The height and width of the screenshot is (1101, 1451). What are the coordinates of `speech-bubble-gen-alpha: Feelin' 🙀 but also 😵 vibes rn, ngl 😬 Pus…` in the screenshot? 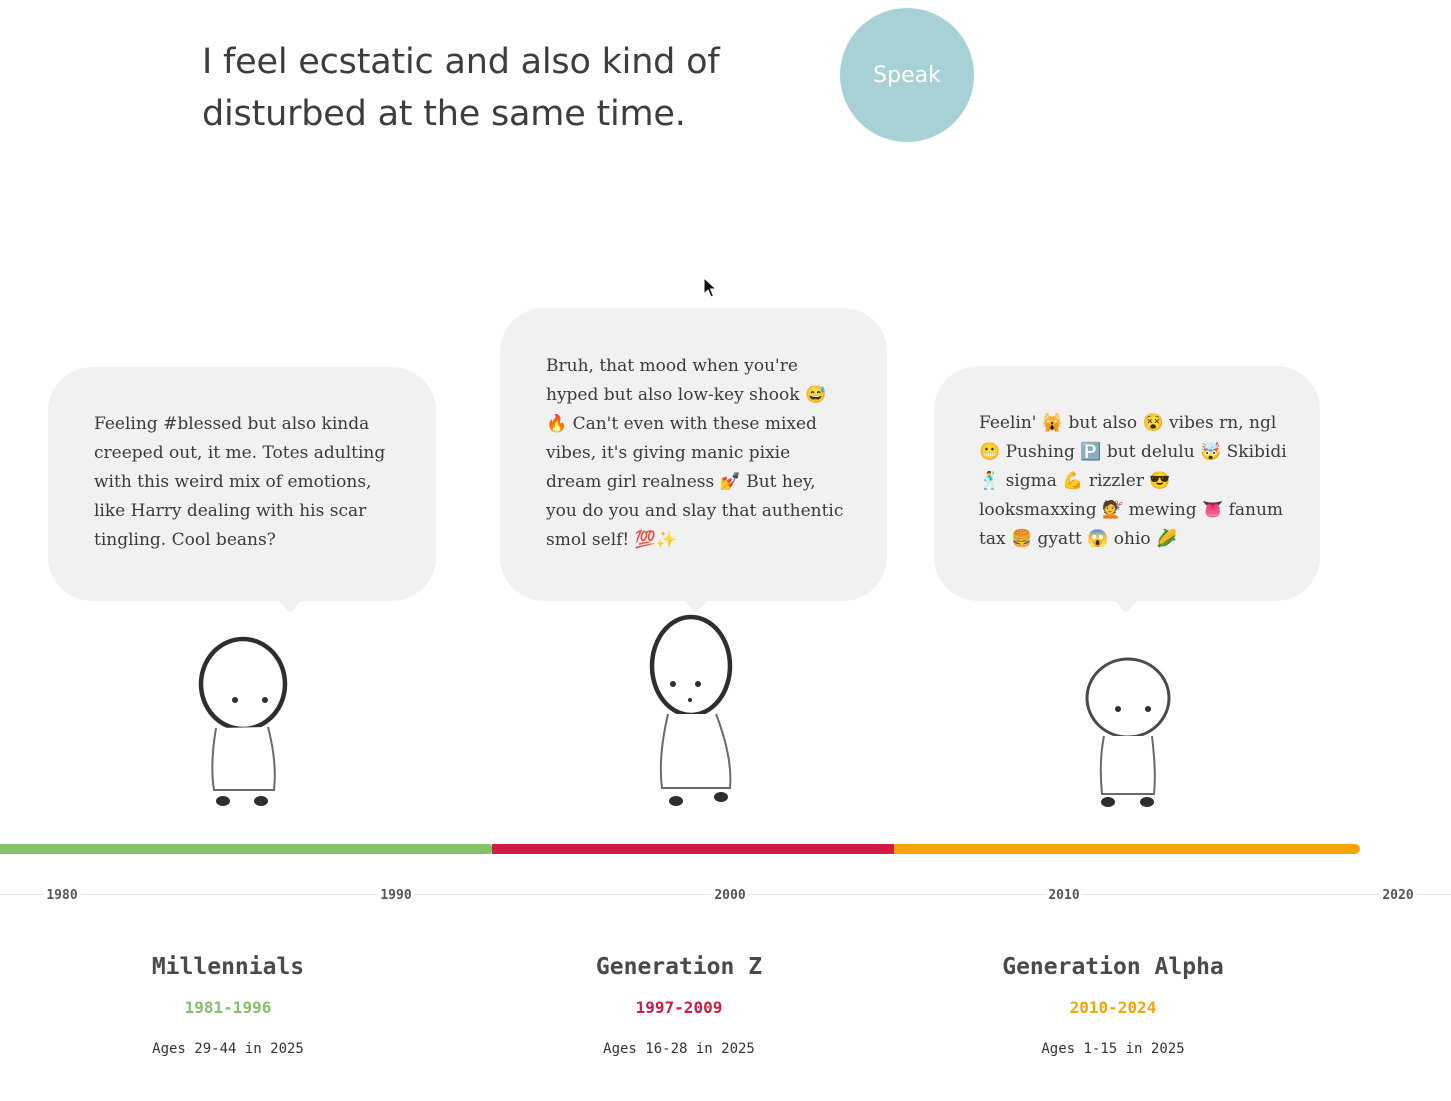 It's located at (1127, 489).